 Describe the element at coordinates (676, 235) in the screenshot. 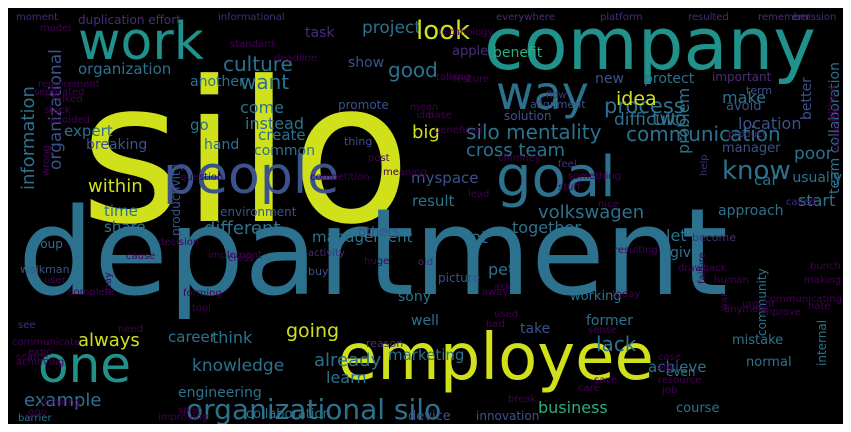

I see `cloud-word: let` at that location.